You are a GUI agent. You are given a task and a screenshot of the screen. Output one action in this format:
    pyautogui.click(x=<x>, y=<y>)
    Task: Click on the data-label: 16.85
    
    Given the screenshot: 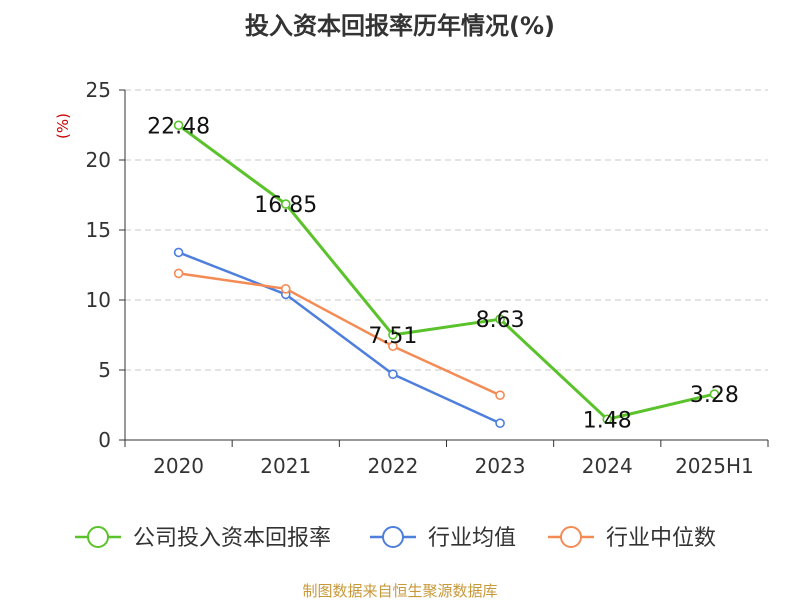 What is the action you would take?
    pyautogui.click(x=285, y=205)
    